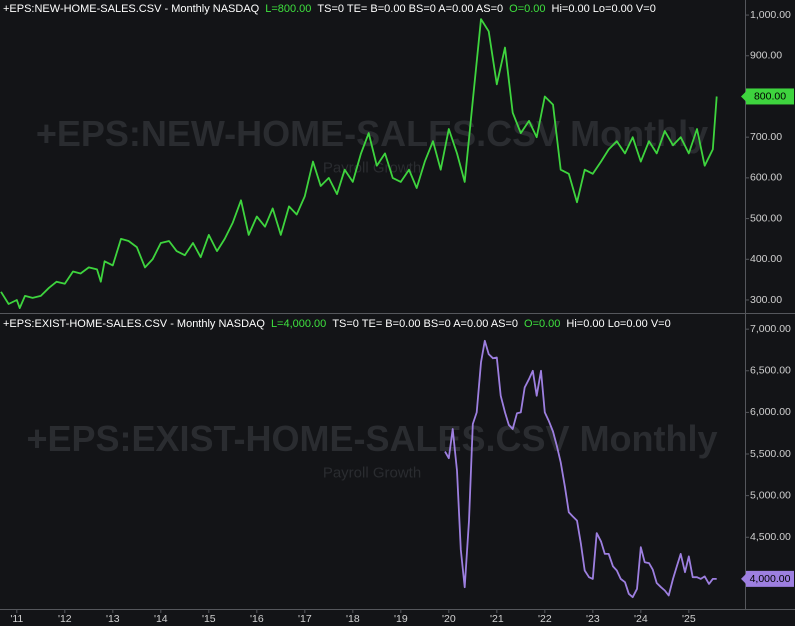 The height and width of the screenshot is (626, 795). What do you see at coordinates (770, 454) in the screenshot?
I see `y-tick-label: 5,500.00` at bounding box center [770, 454].